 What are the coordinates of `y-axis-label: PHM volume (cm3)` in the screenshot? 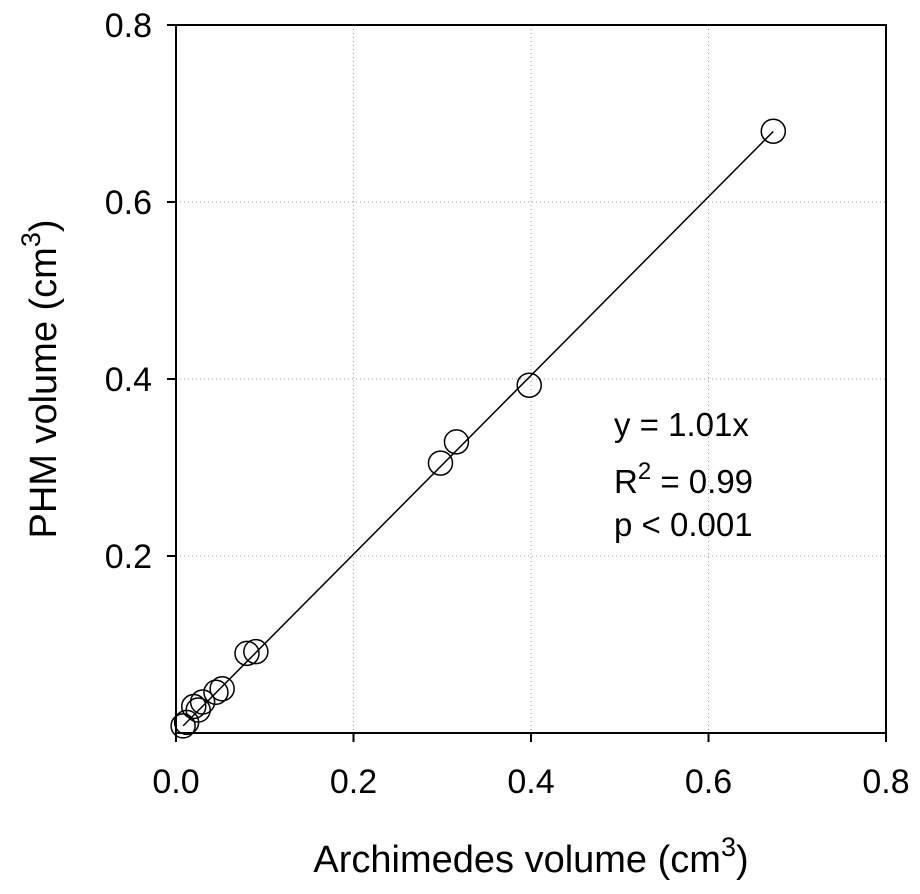 It's located at (40, 378).